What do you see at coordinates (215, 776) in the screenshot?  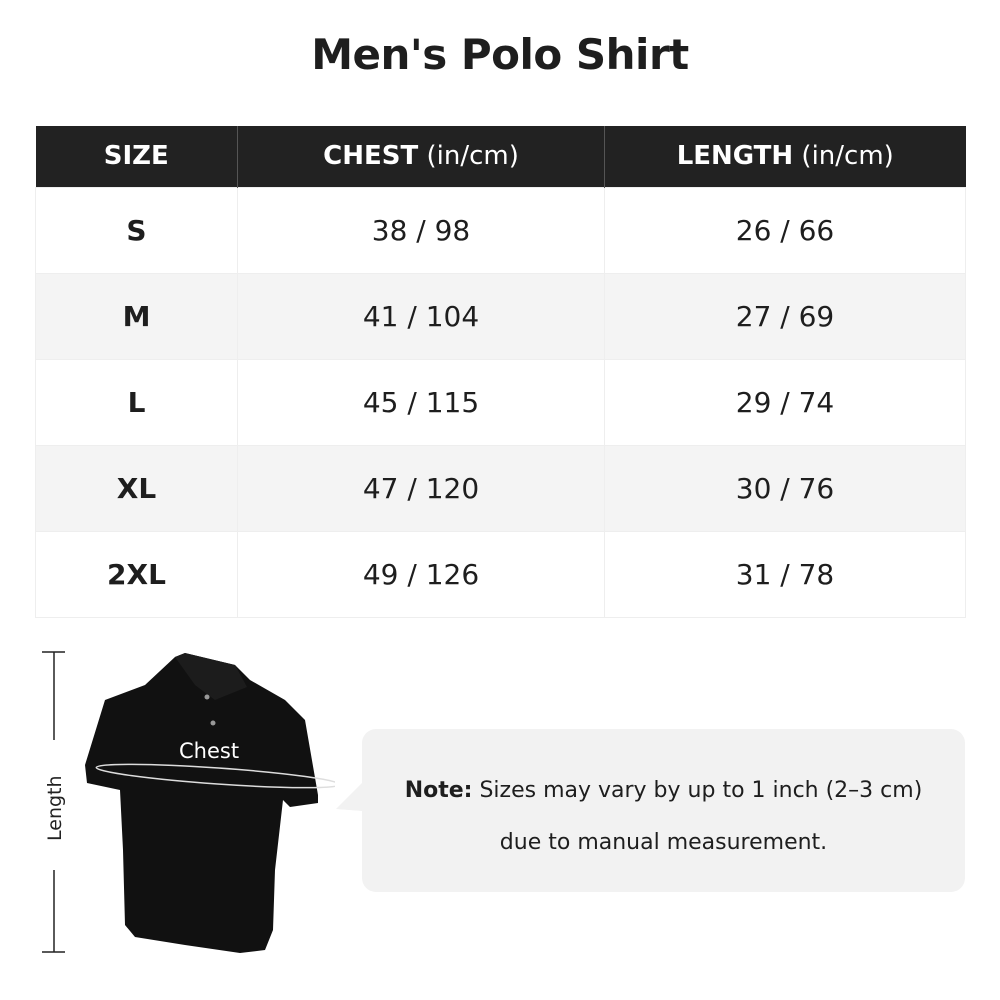 I see `chest-measure-ellipse` at bounding box center [215, 776].